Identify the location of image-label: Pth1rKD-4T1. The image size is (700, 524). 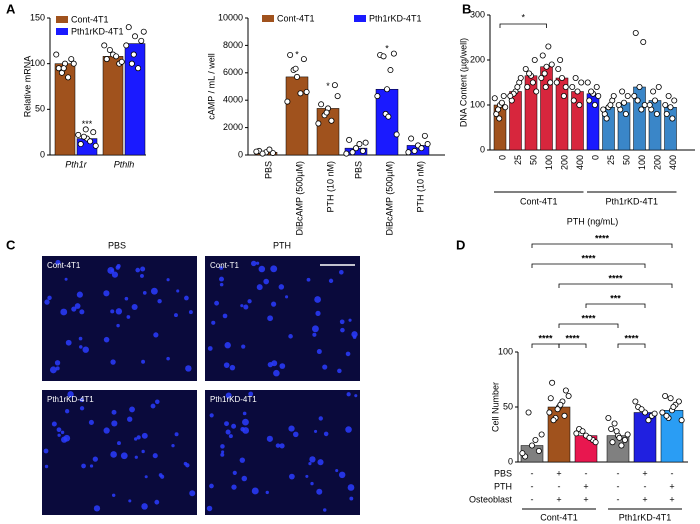
(233, 399).